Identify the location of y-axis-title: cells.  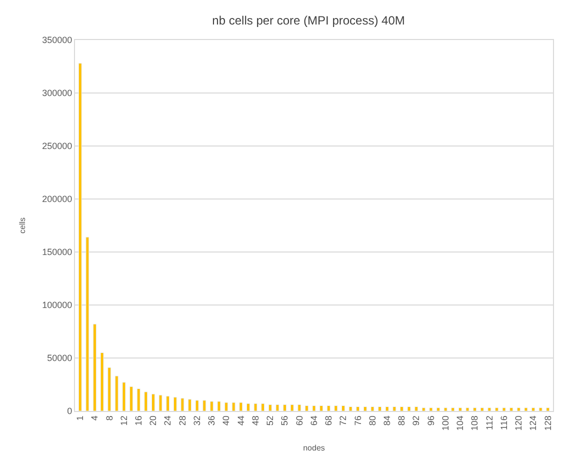
(22, 225).